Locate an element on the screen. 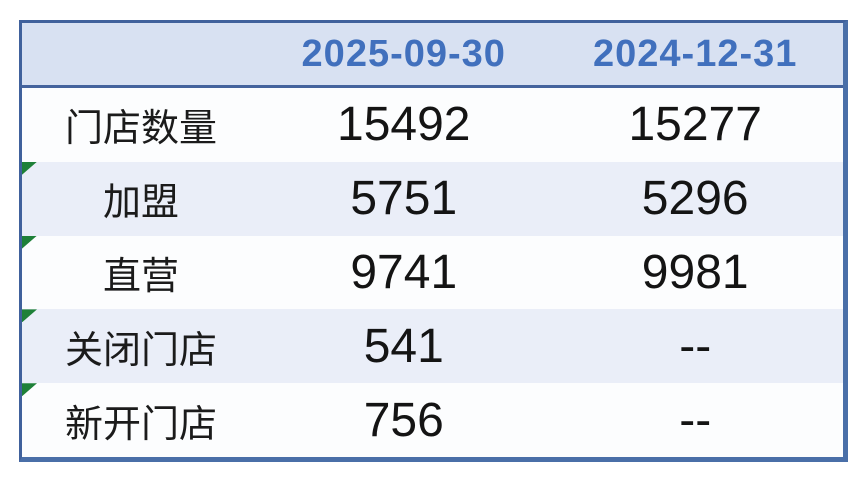 The height and width of the screenshot is (483, 864). row-label-cell: 新开门店 is located at coordinates (141, 424).